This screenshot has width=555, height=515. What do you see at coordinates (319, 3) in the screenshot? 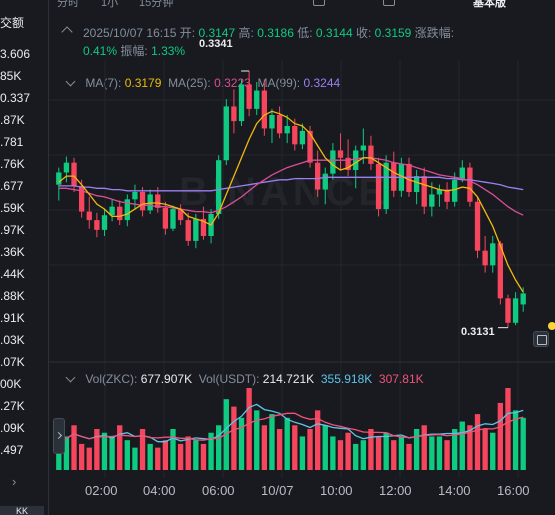
I see `indicator-icon` at bounding box center [319, 3].